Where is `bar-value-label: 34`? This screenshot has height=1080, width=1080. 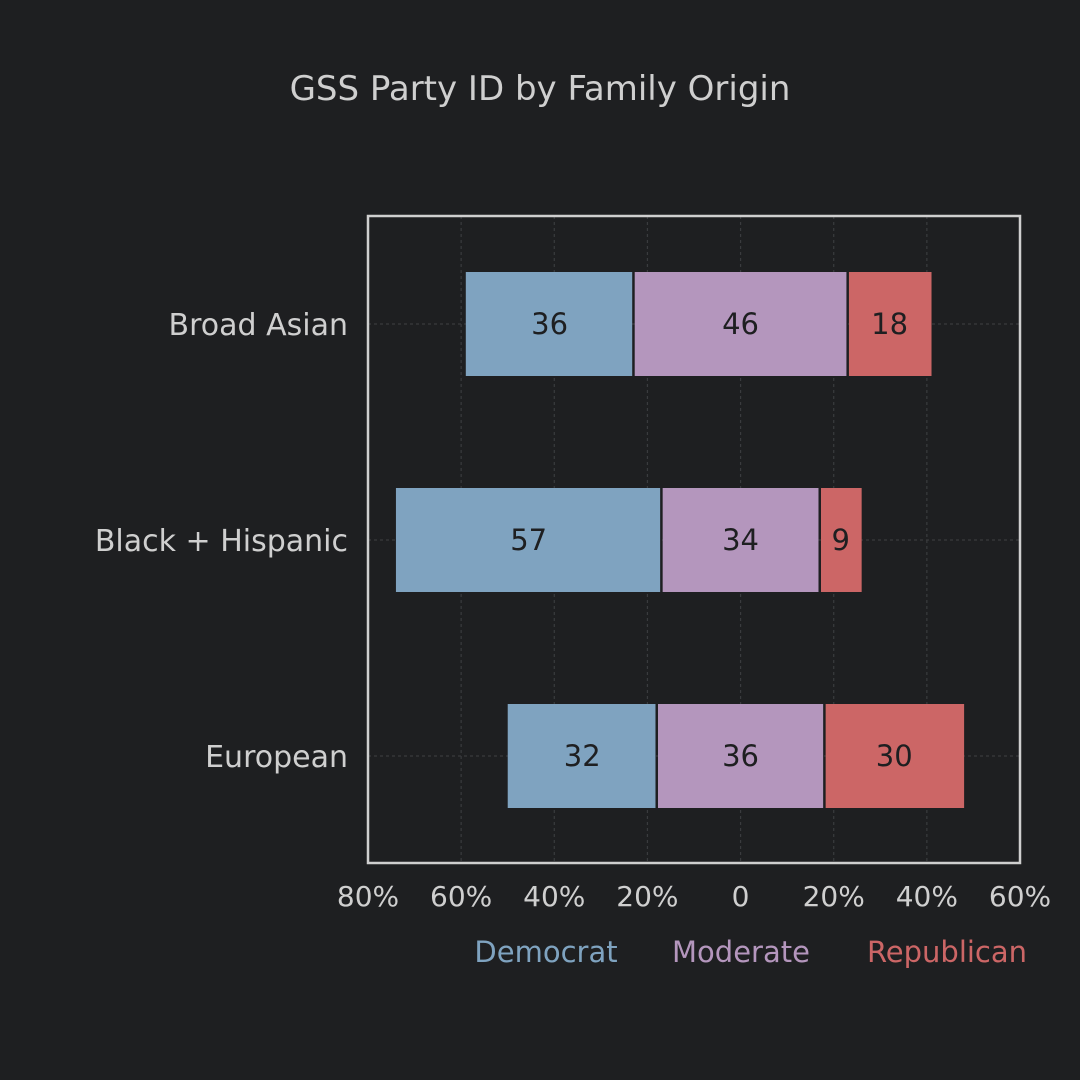 bar-value-label: 34 is located at coordinates (740, 540).